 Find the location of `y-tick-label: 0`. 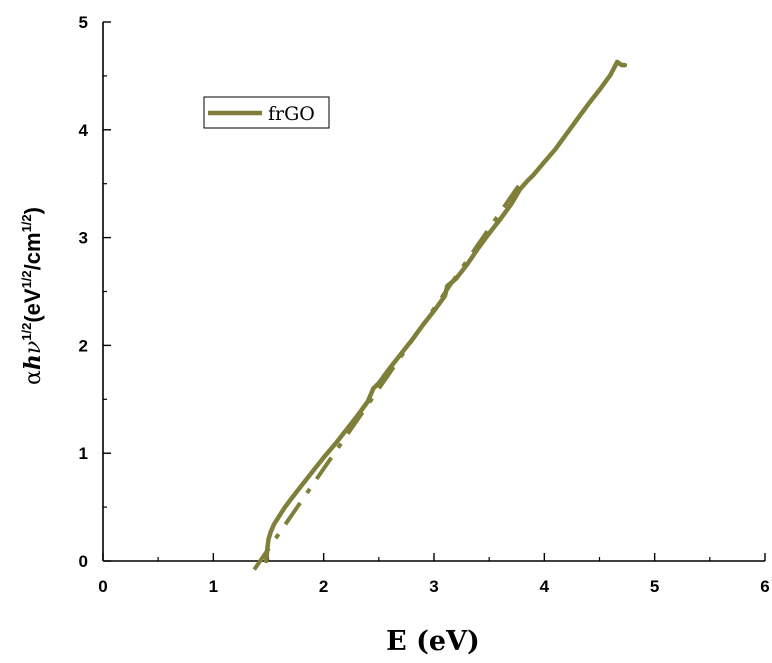

y-tick-label: 0 is located at coordinates (83, 561).